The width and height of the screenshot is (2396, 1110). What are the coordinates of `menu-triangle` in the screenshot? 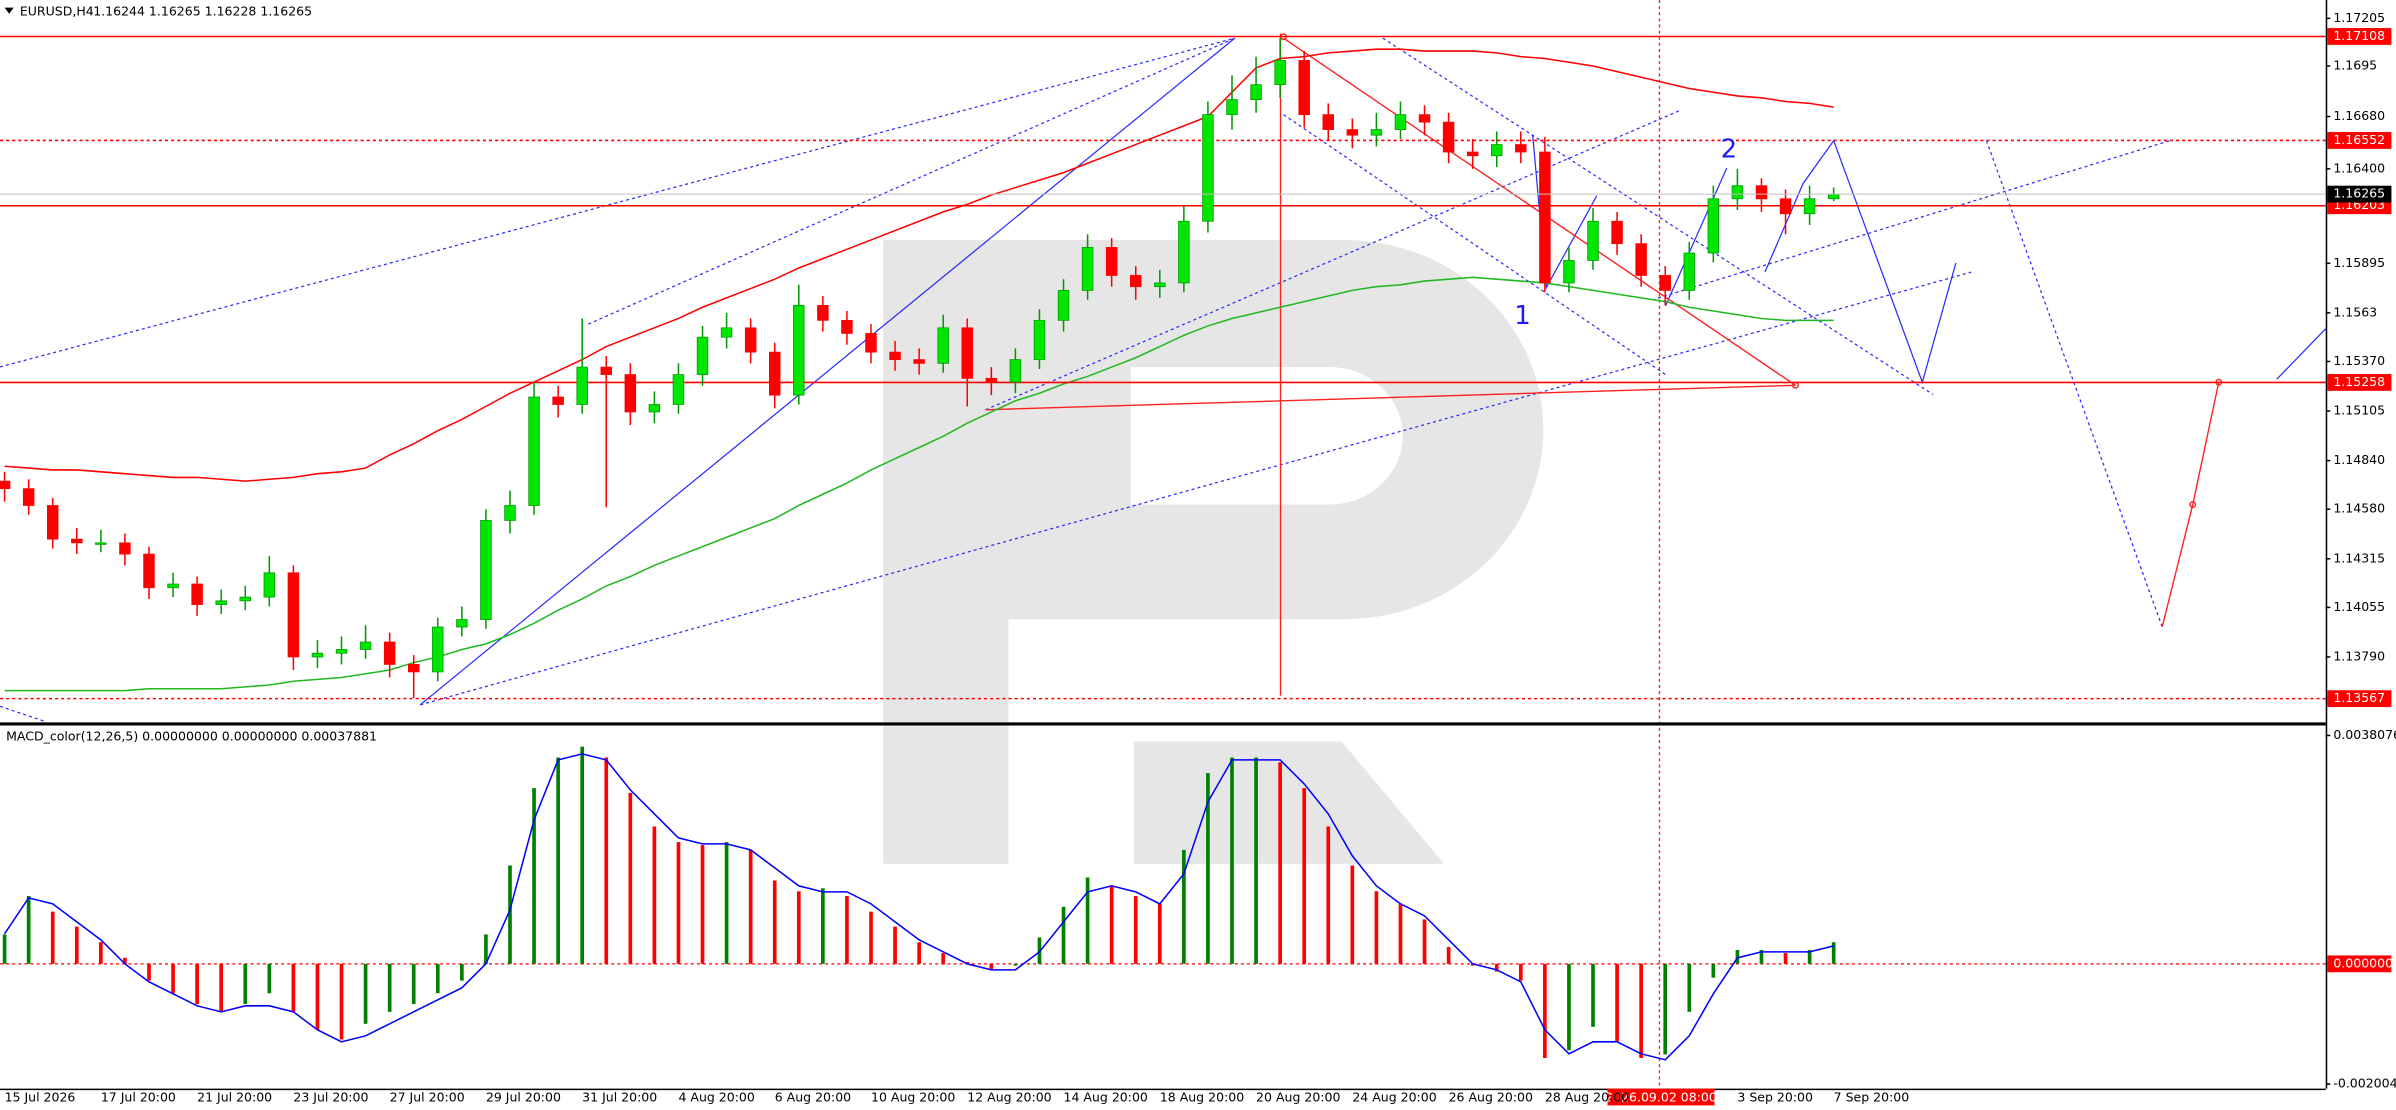 It's located at (9, 10).